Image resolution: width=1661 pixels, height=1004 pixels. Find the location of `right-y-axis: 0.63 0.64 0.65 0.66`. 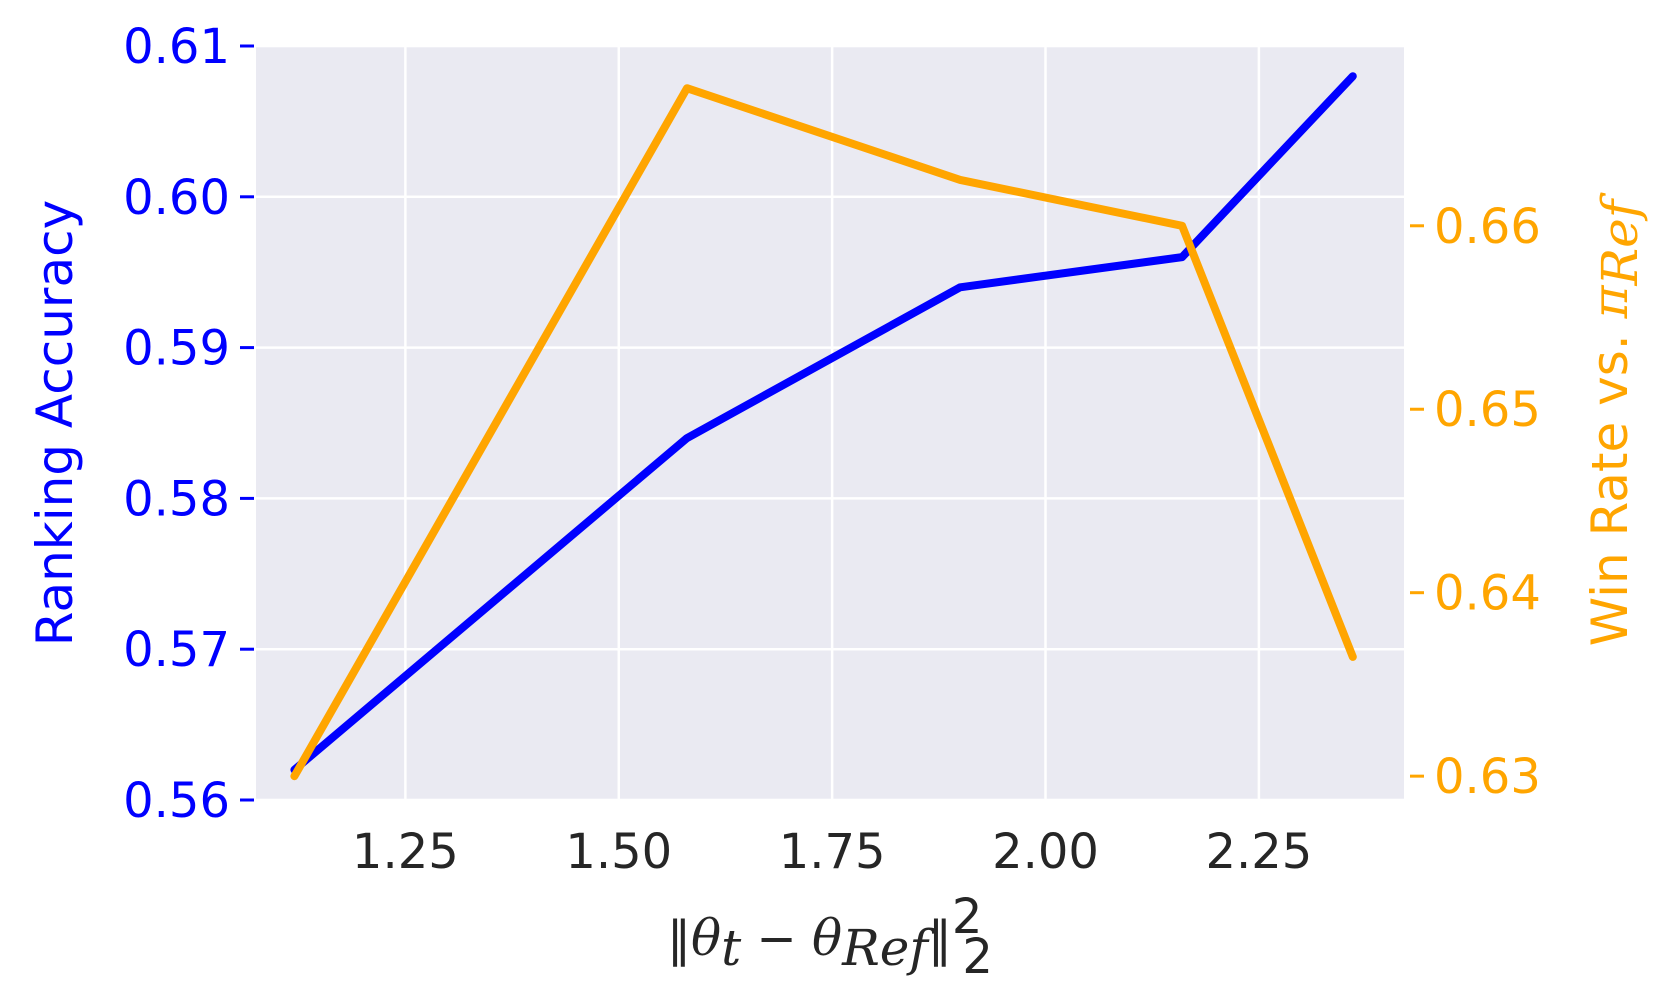

right-y-axis: 0.63 0.64 0.65 0.66 is located at coordinates (1475, 502).